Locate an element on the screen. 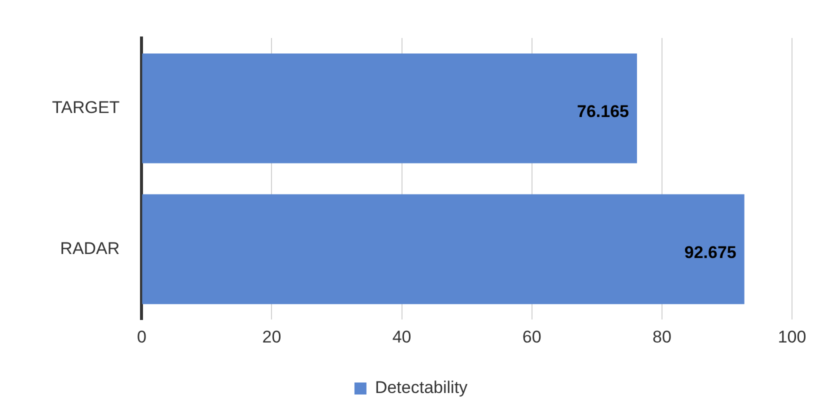 The image size is (827, 419). y-tick-label: TARGET is located at coordinates (86, 108).